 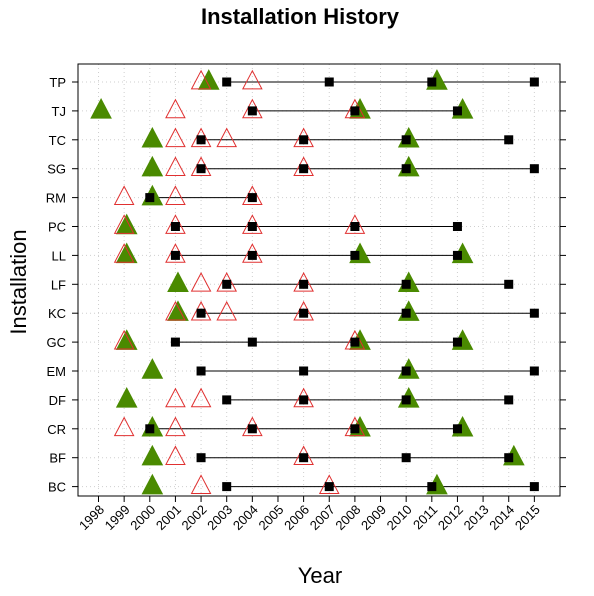 What do you see at coordinates (347, 517) in the screenshot?
I see `x-tick-label: 2008` at bounding box center [347, 517].